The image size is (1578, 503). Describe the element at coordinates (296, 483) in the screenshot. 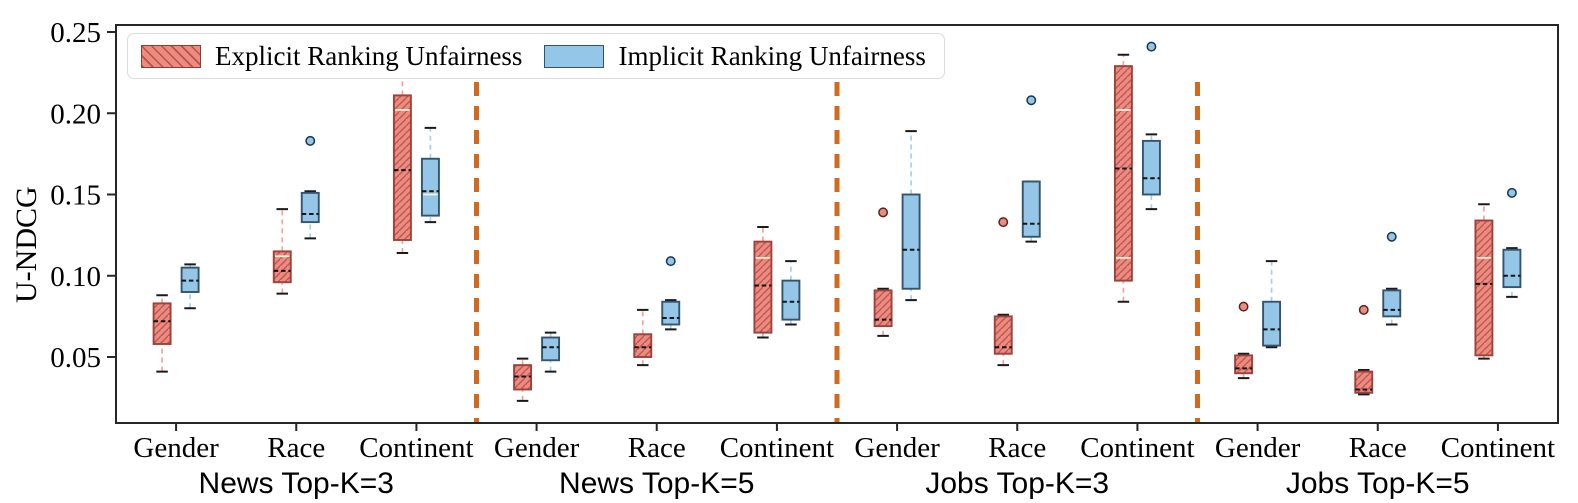

I see `group-label: News Top-K=3` at that location.